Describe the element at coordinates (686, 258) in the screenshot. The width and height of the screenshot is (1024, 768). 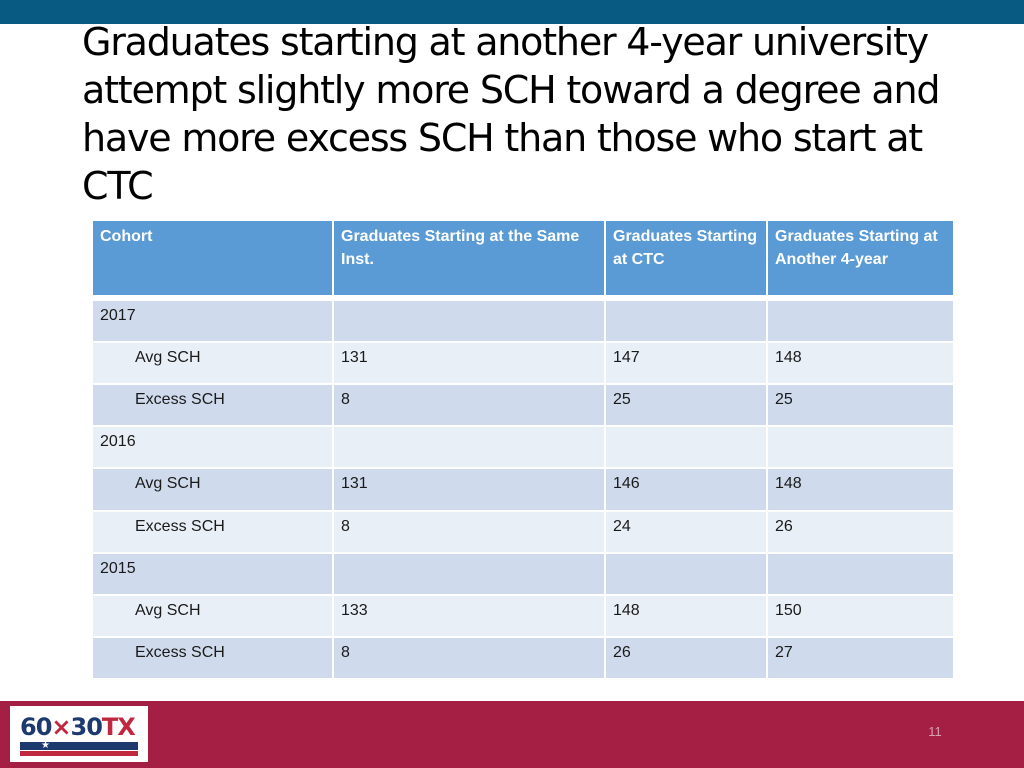
I see `header-ctc: Graduates Starting at CTC` at that location.